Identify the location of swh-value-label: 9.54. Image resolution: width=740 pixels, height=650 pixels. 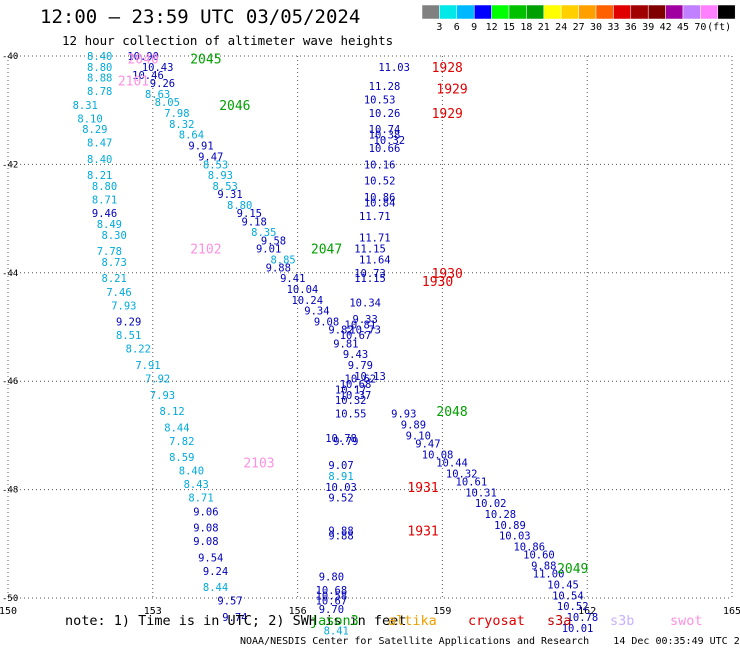
(210, 558).